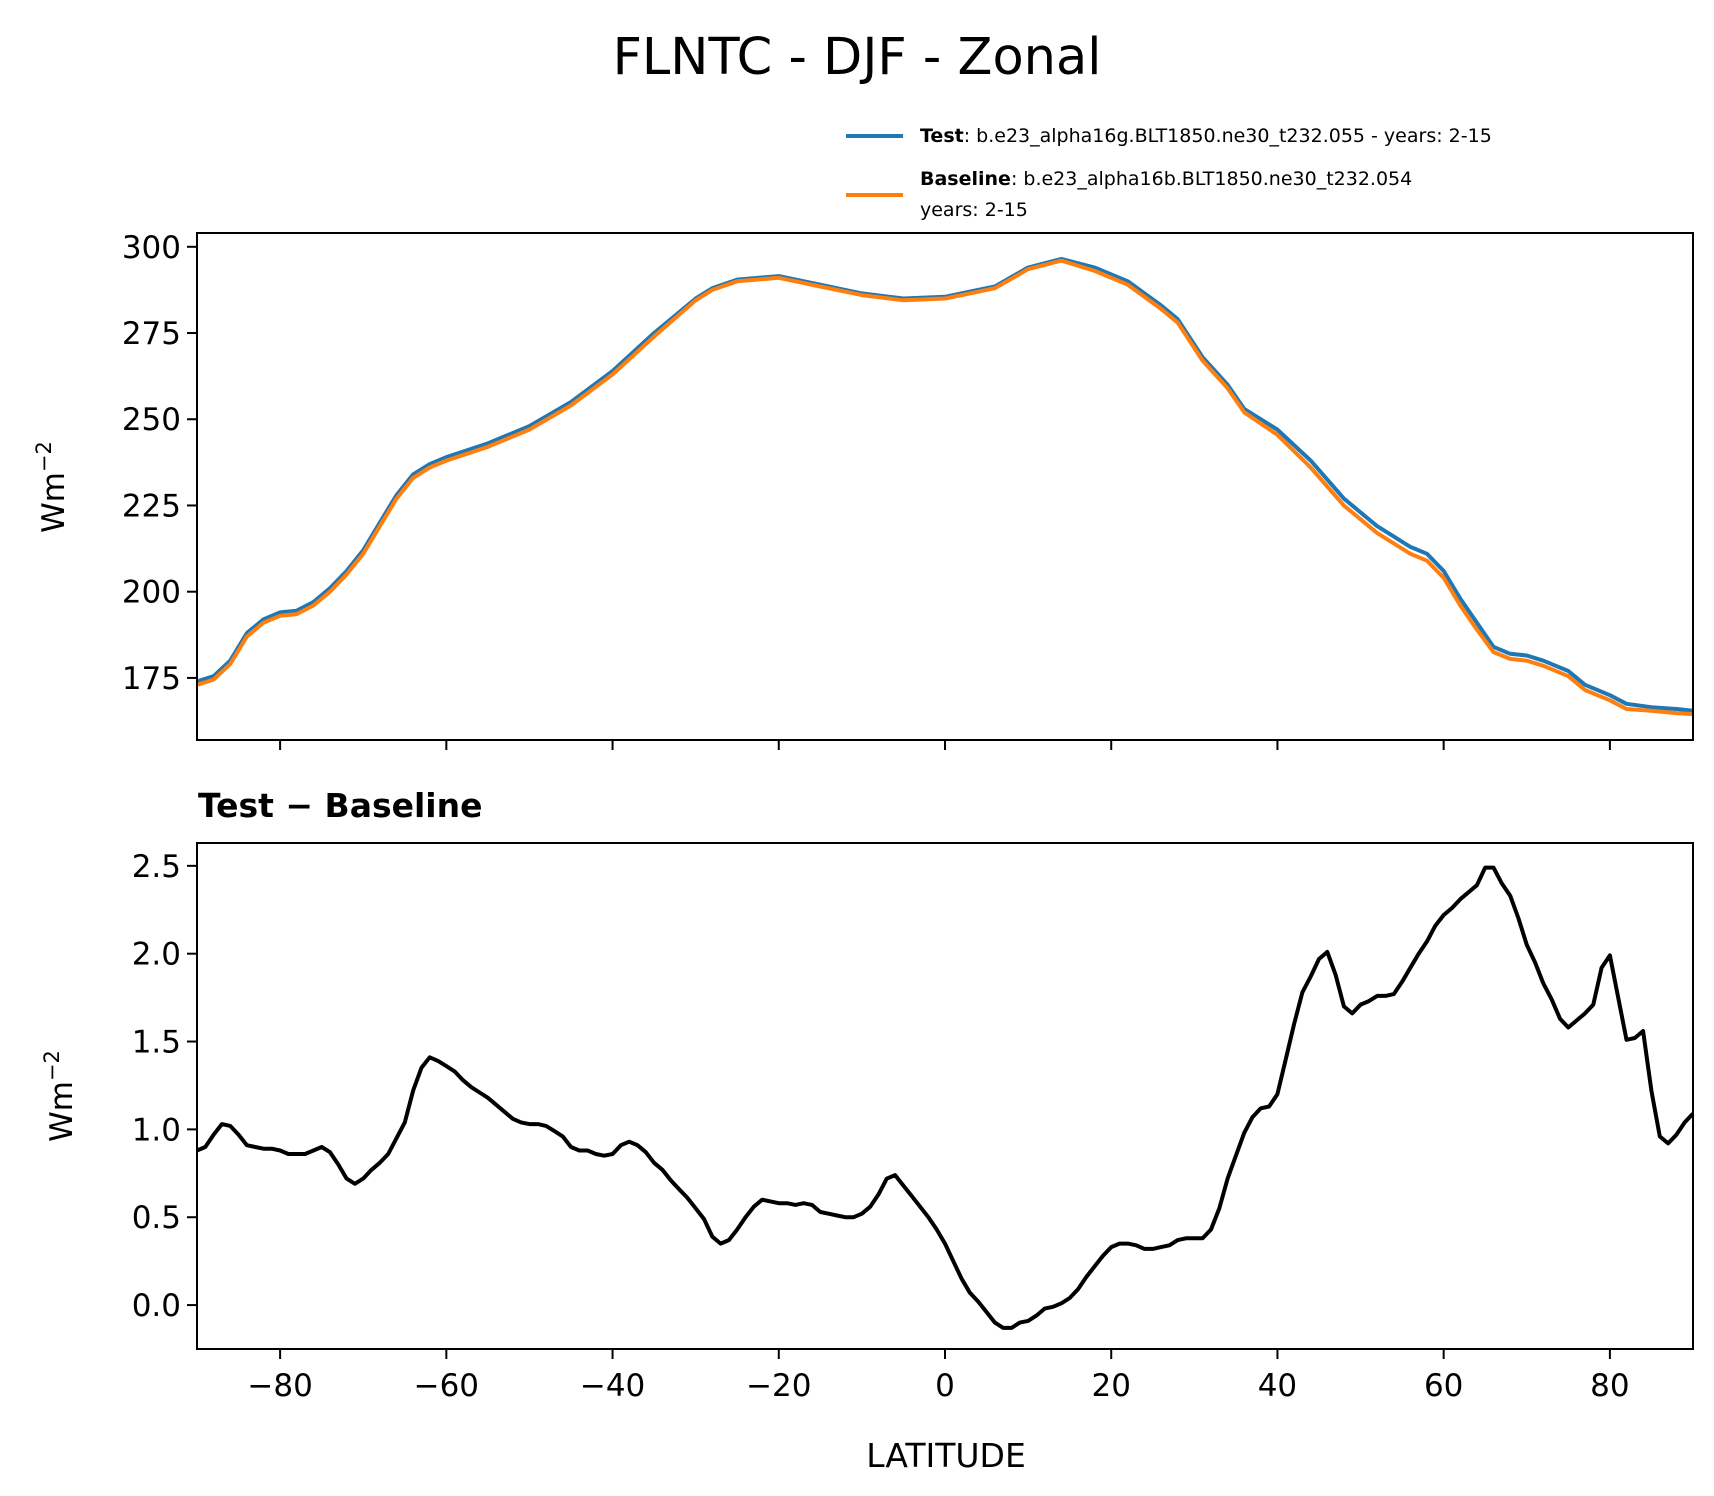 This screenshot has width=1714, height=1496. I want to click on top-ylabel: Wm−2, so click(52, 487).